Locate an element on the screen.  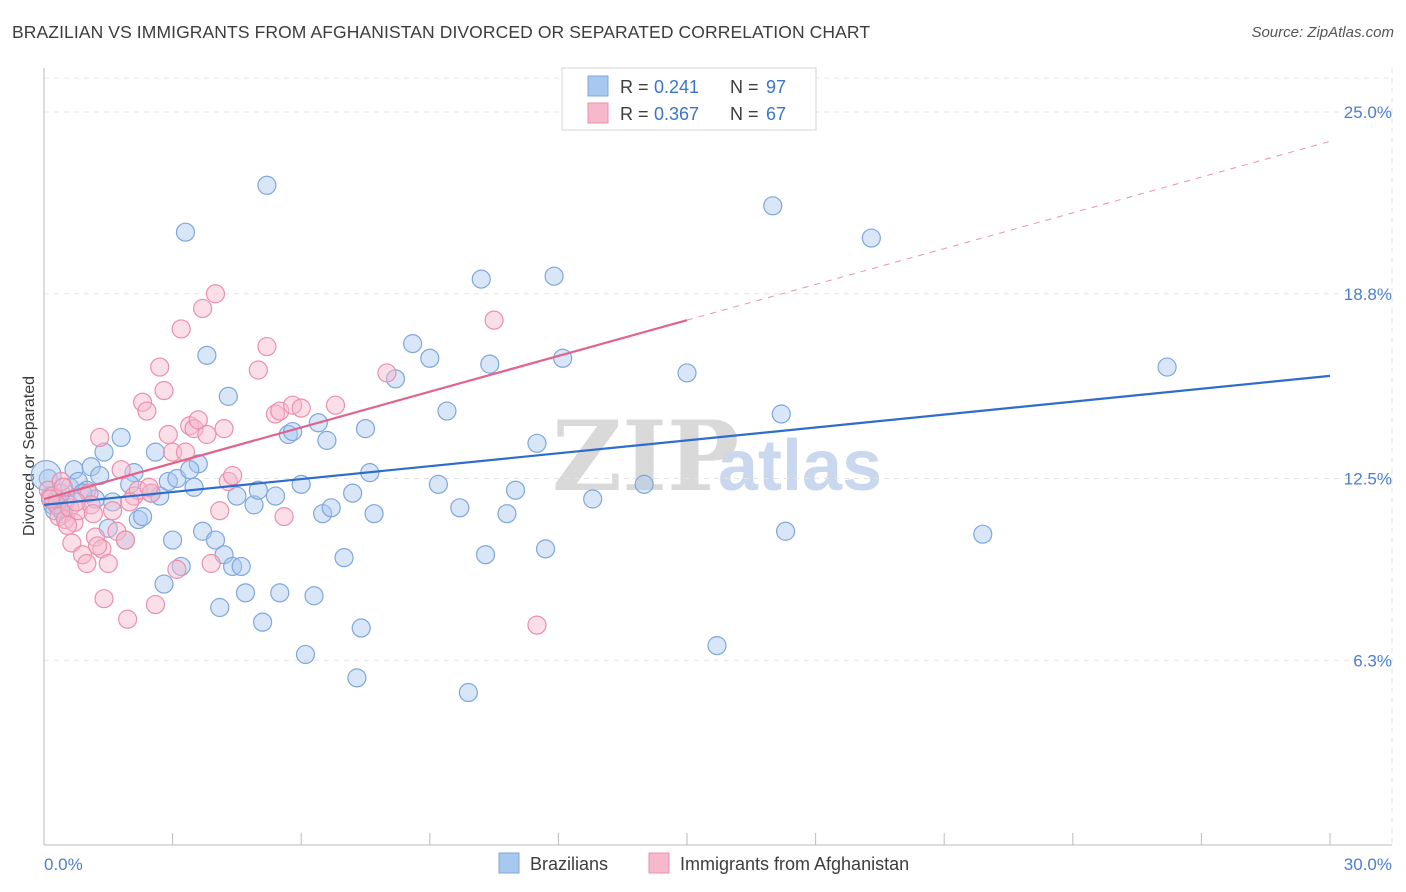
series-legend-label-afghanistan: Immigrants from Afghanistan is located at coordinates (794, 864).